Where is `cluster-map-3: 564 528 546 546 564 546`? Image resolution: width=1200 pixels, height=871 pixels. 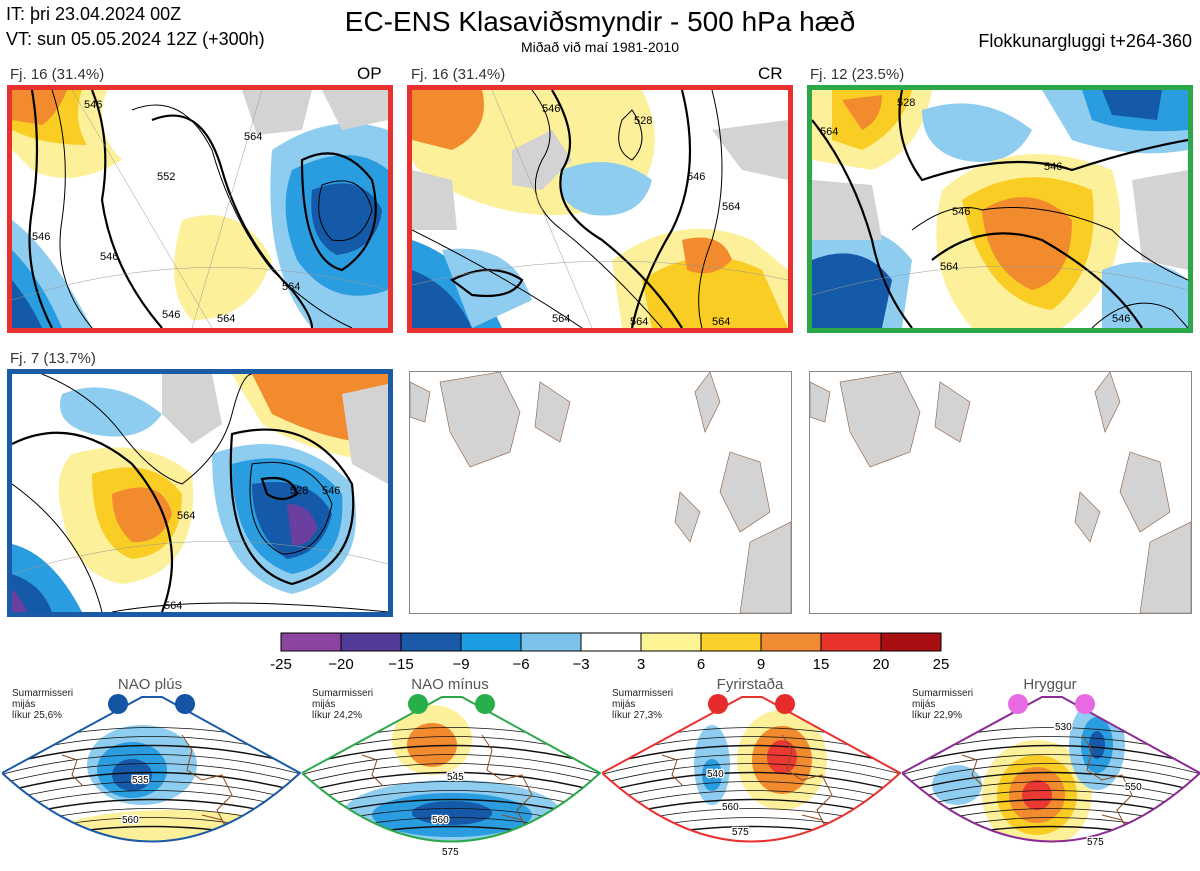 cluster-map-3: 564 528 546 546 564 546 is located at coordinates (1000, 209).